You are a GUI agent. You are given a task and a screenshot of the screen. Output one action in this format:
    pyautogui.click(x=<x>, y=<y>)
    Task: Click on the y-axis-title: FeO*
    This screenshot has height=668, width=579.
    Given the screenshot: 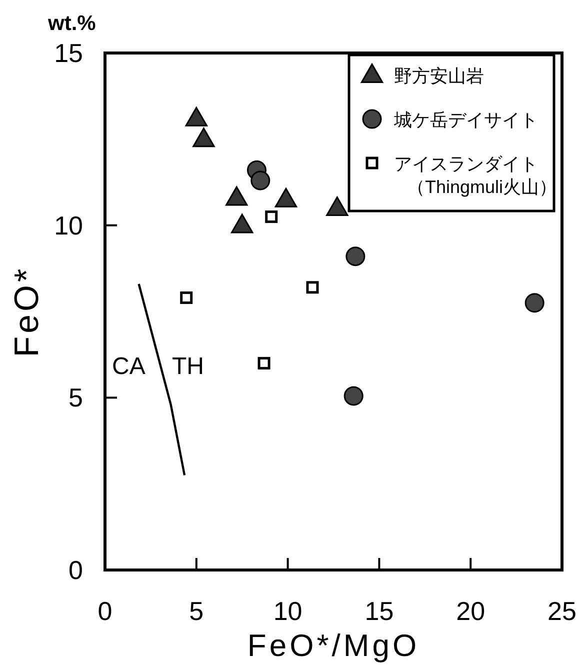 What is the action you would take?
    pyautogui.click(x=27, y=312)
    